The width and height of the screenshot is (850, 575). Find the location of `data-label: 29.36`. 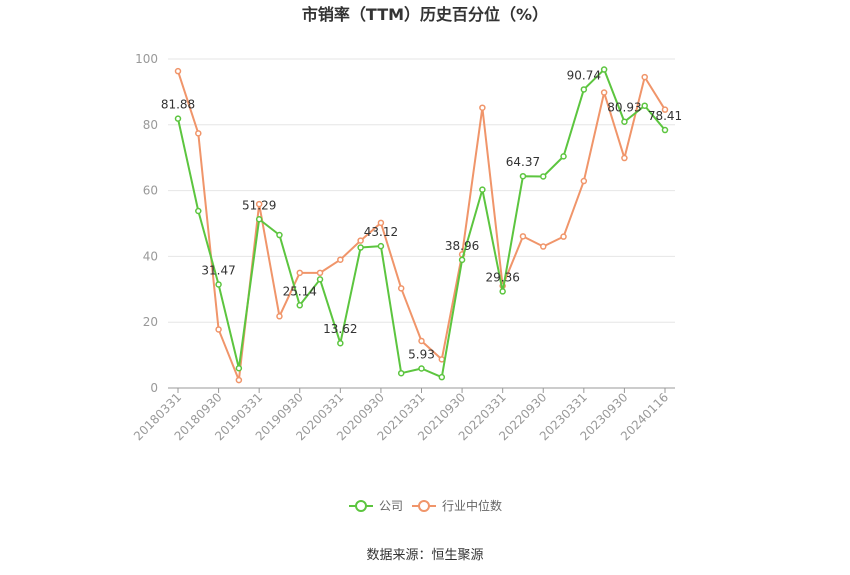

data-label: 29.36 is located at coordinates (502, 277).